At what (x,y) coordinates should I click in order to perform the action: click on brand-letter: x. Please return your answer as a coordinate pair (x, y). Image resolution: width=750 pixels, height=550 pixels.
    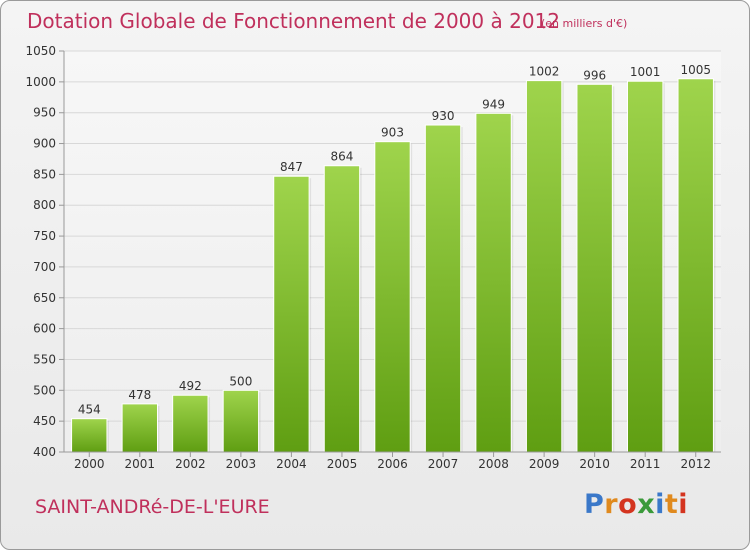
    Looking at the image, I should click on (646, 504).